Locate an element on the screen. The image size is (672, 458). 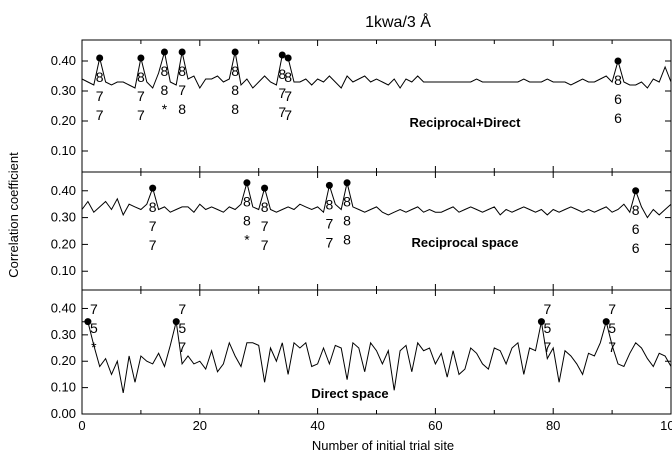
x-axis-title: Number of initial trial site is located at coordinates (383, 445).